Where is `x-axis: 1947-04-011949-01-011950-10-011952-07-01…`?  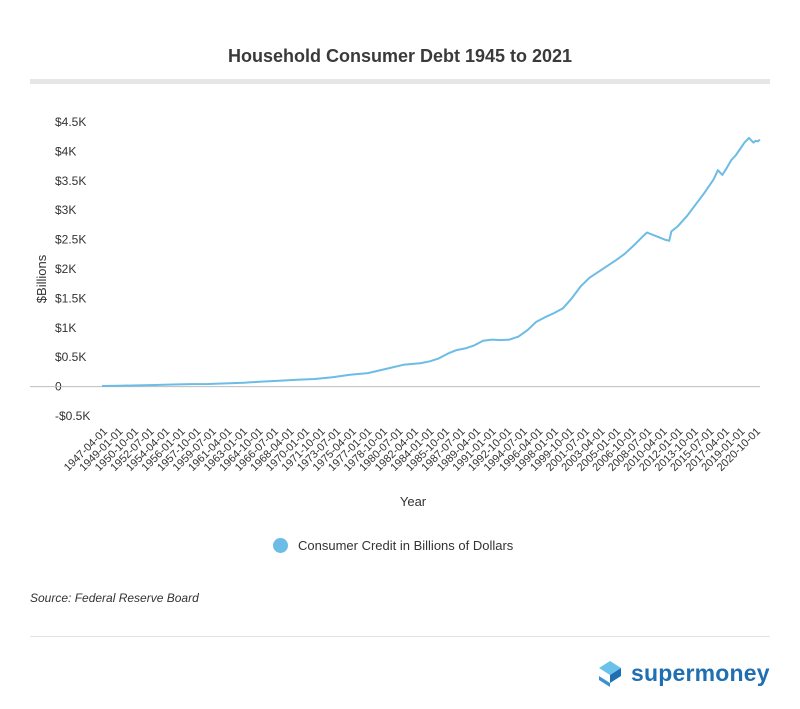 x-axis: 1947-04-011949-01-011950-10-011952-07-01… is located at coordinates (412, 450).